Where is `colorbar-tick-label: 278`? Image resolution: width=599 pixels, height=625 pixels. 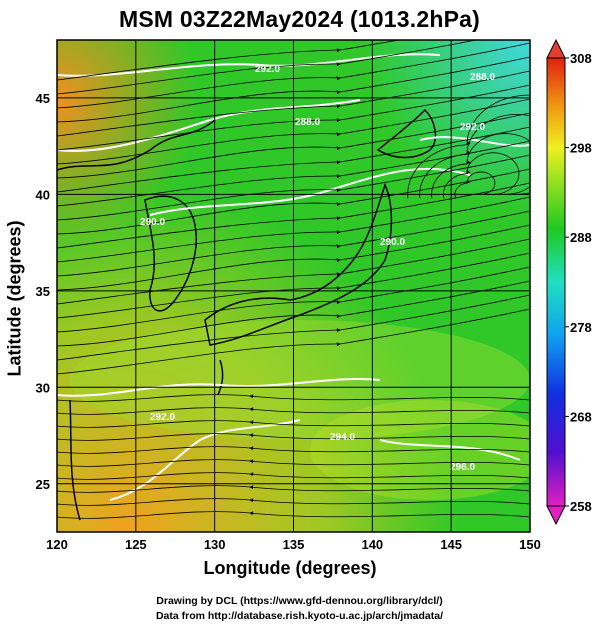 colorbar-tick-label: 278 is located at coordinates (581, 327).